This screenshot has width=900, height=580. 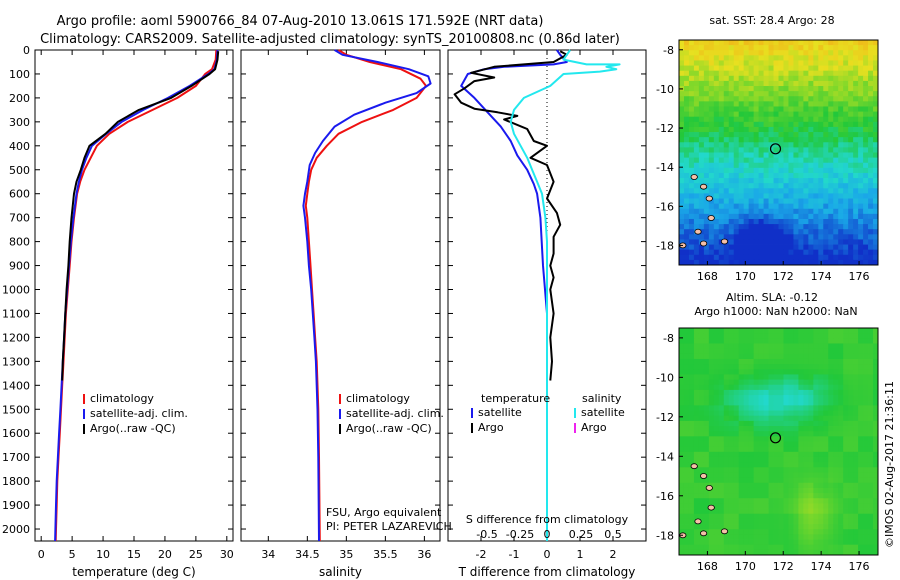 What do you see at coordinates (668, 338) in the screenshot?
I see `y-tick-label: -8` at bounding box center [668, 338].